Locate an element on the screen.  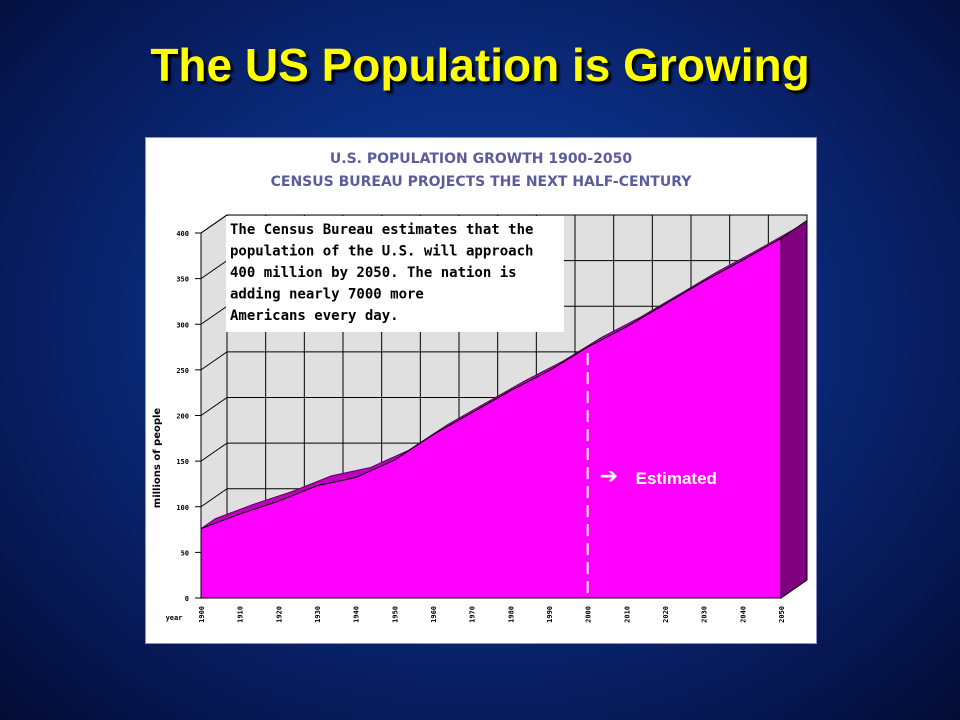
area-side-face is located at coordinates (794, 409).